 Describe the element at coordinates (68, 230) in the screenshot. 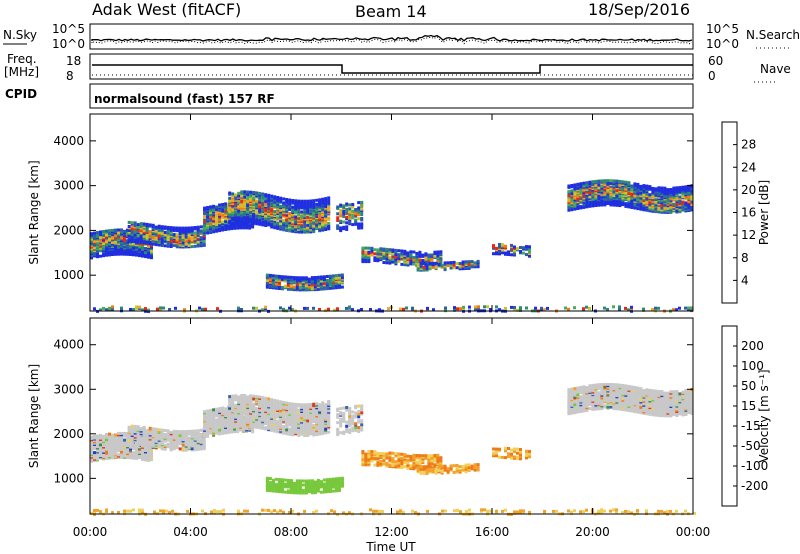

I see `y-tick-label: 2000` at that location.